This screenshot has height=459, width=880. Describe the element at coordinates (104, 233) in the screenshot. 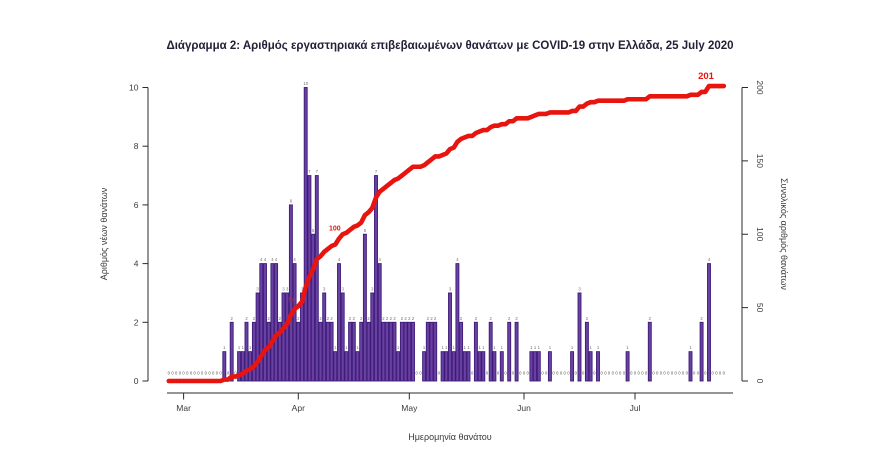

I see `y-left-axis-title: Αριθμός νέων θανάτων` at that location.